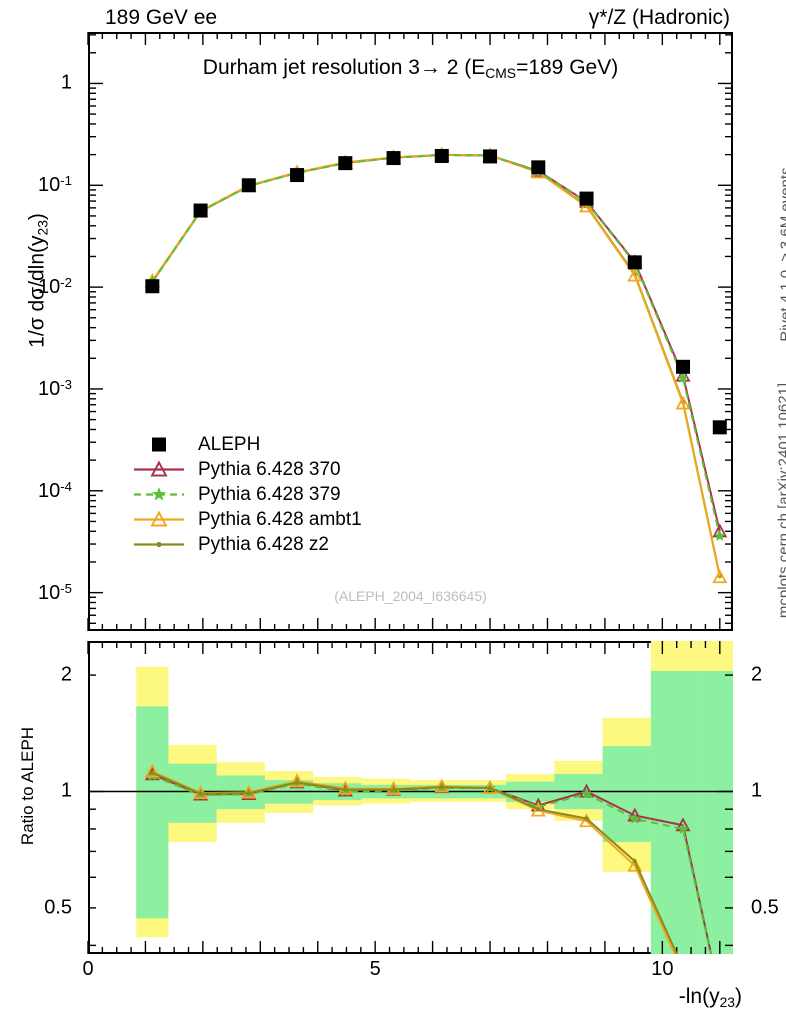 The image size is (786, 1024). I want to click on legend-item-aleph: ALEPH, so click(282, 444).